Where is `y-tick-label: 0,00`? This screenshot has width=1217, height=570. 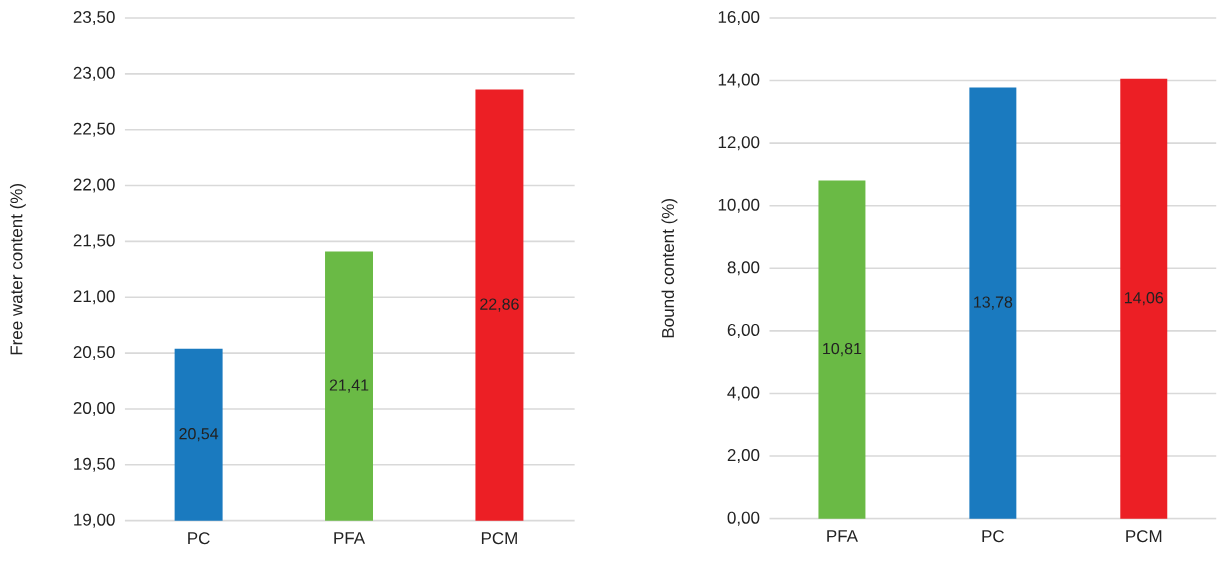
y-tick-label: 0,00 is located at coordinates (743, 518).